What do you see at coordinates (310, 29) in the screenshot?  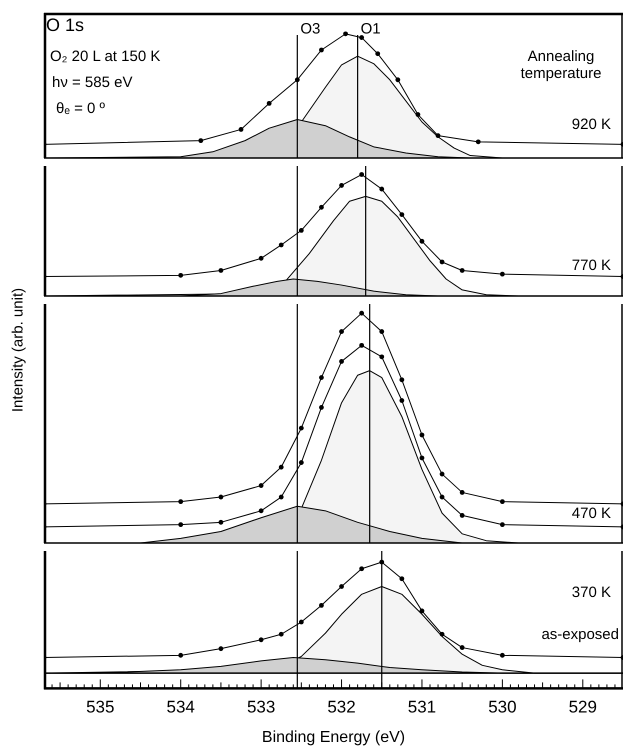 I see `ref-line-label: O3` at bounding box center [310, 29].